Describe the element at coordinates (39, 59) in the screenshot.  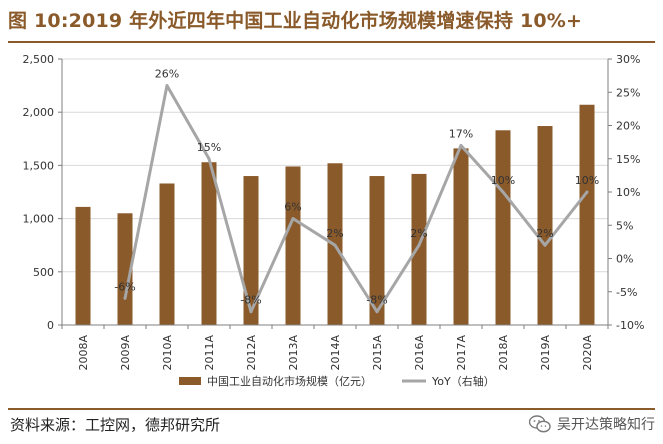
I see `y-left-tick-label: 2,500` at that location.